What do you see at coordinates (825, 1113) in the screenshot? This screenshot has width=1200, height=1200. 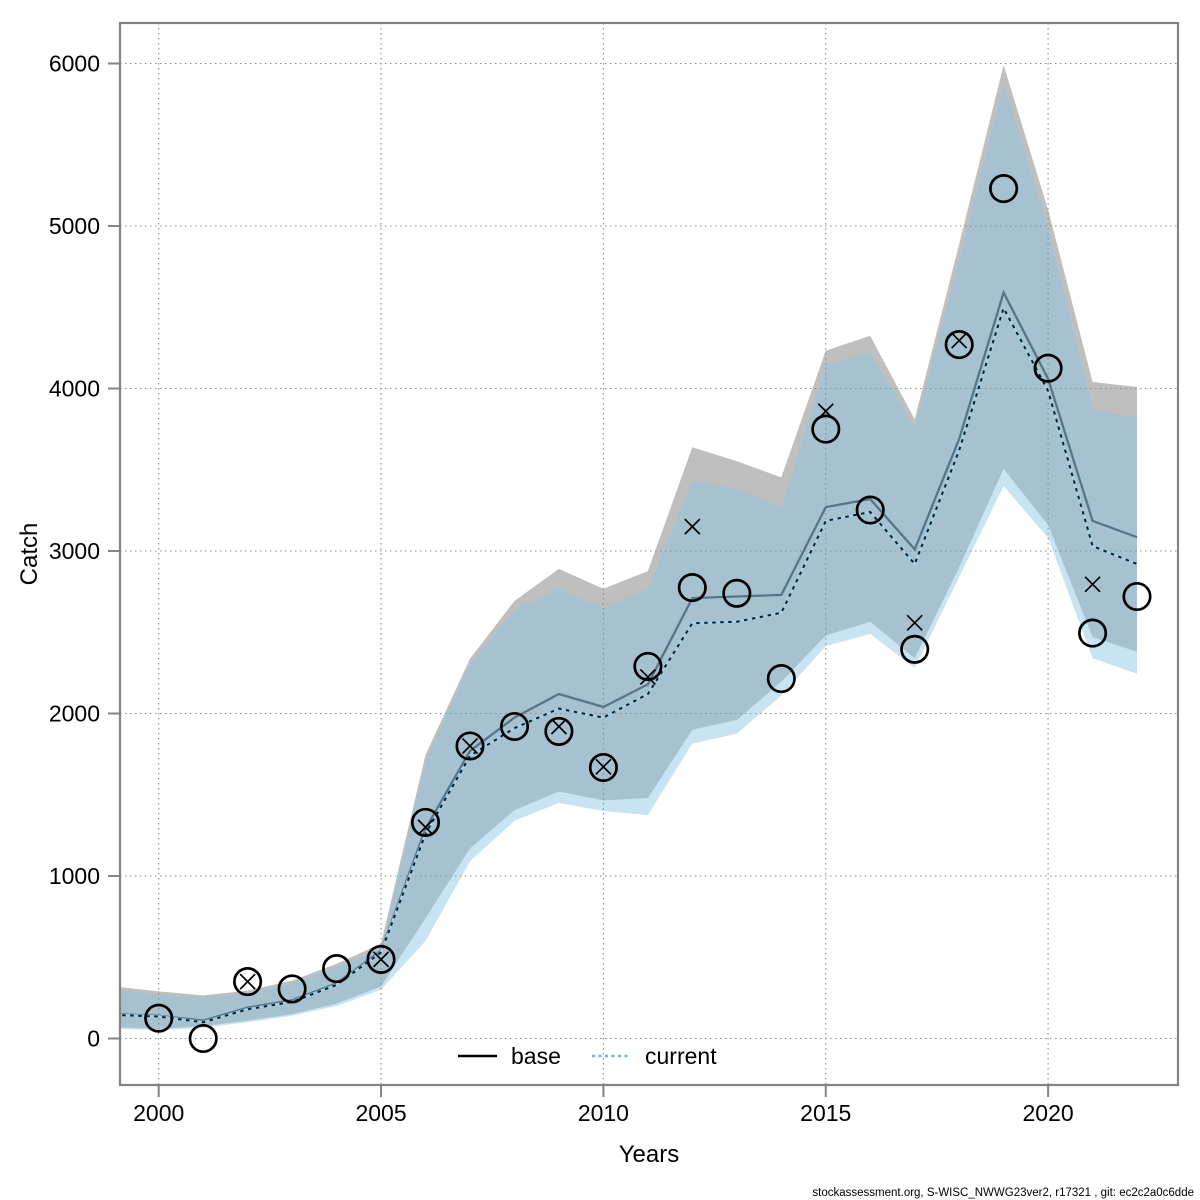 I see `x-tick-label: 2015` at bounding box center [825, 1113].